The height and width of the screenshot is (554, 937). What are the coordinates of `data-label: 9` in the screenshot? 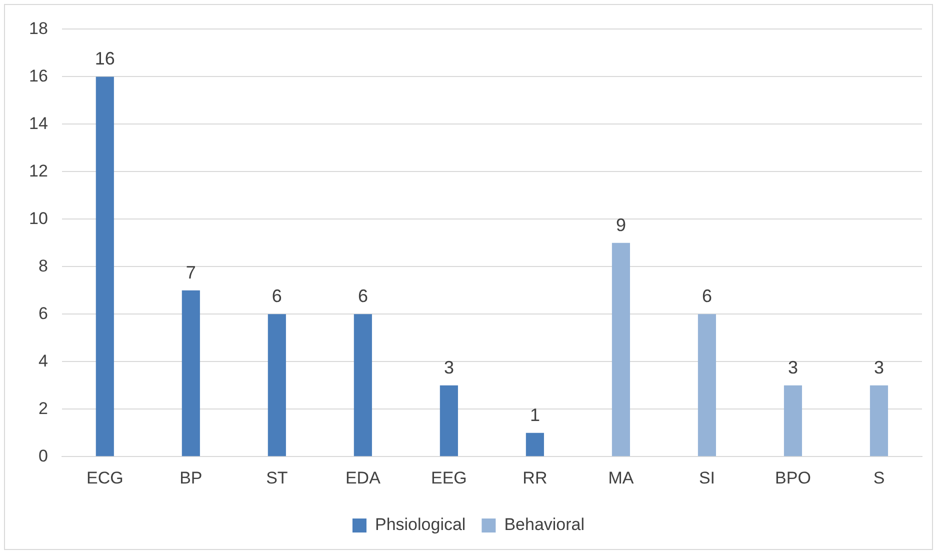 It's located at (621, 224).